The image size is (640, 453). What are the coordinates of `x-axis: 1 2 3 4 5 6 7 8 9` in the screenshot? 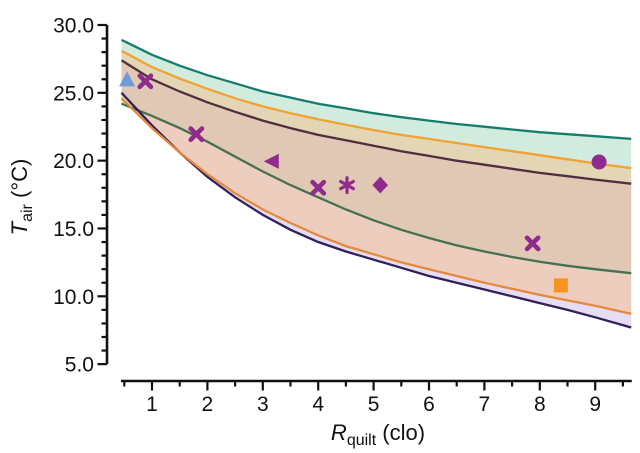 It's located at (376, 397).